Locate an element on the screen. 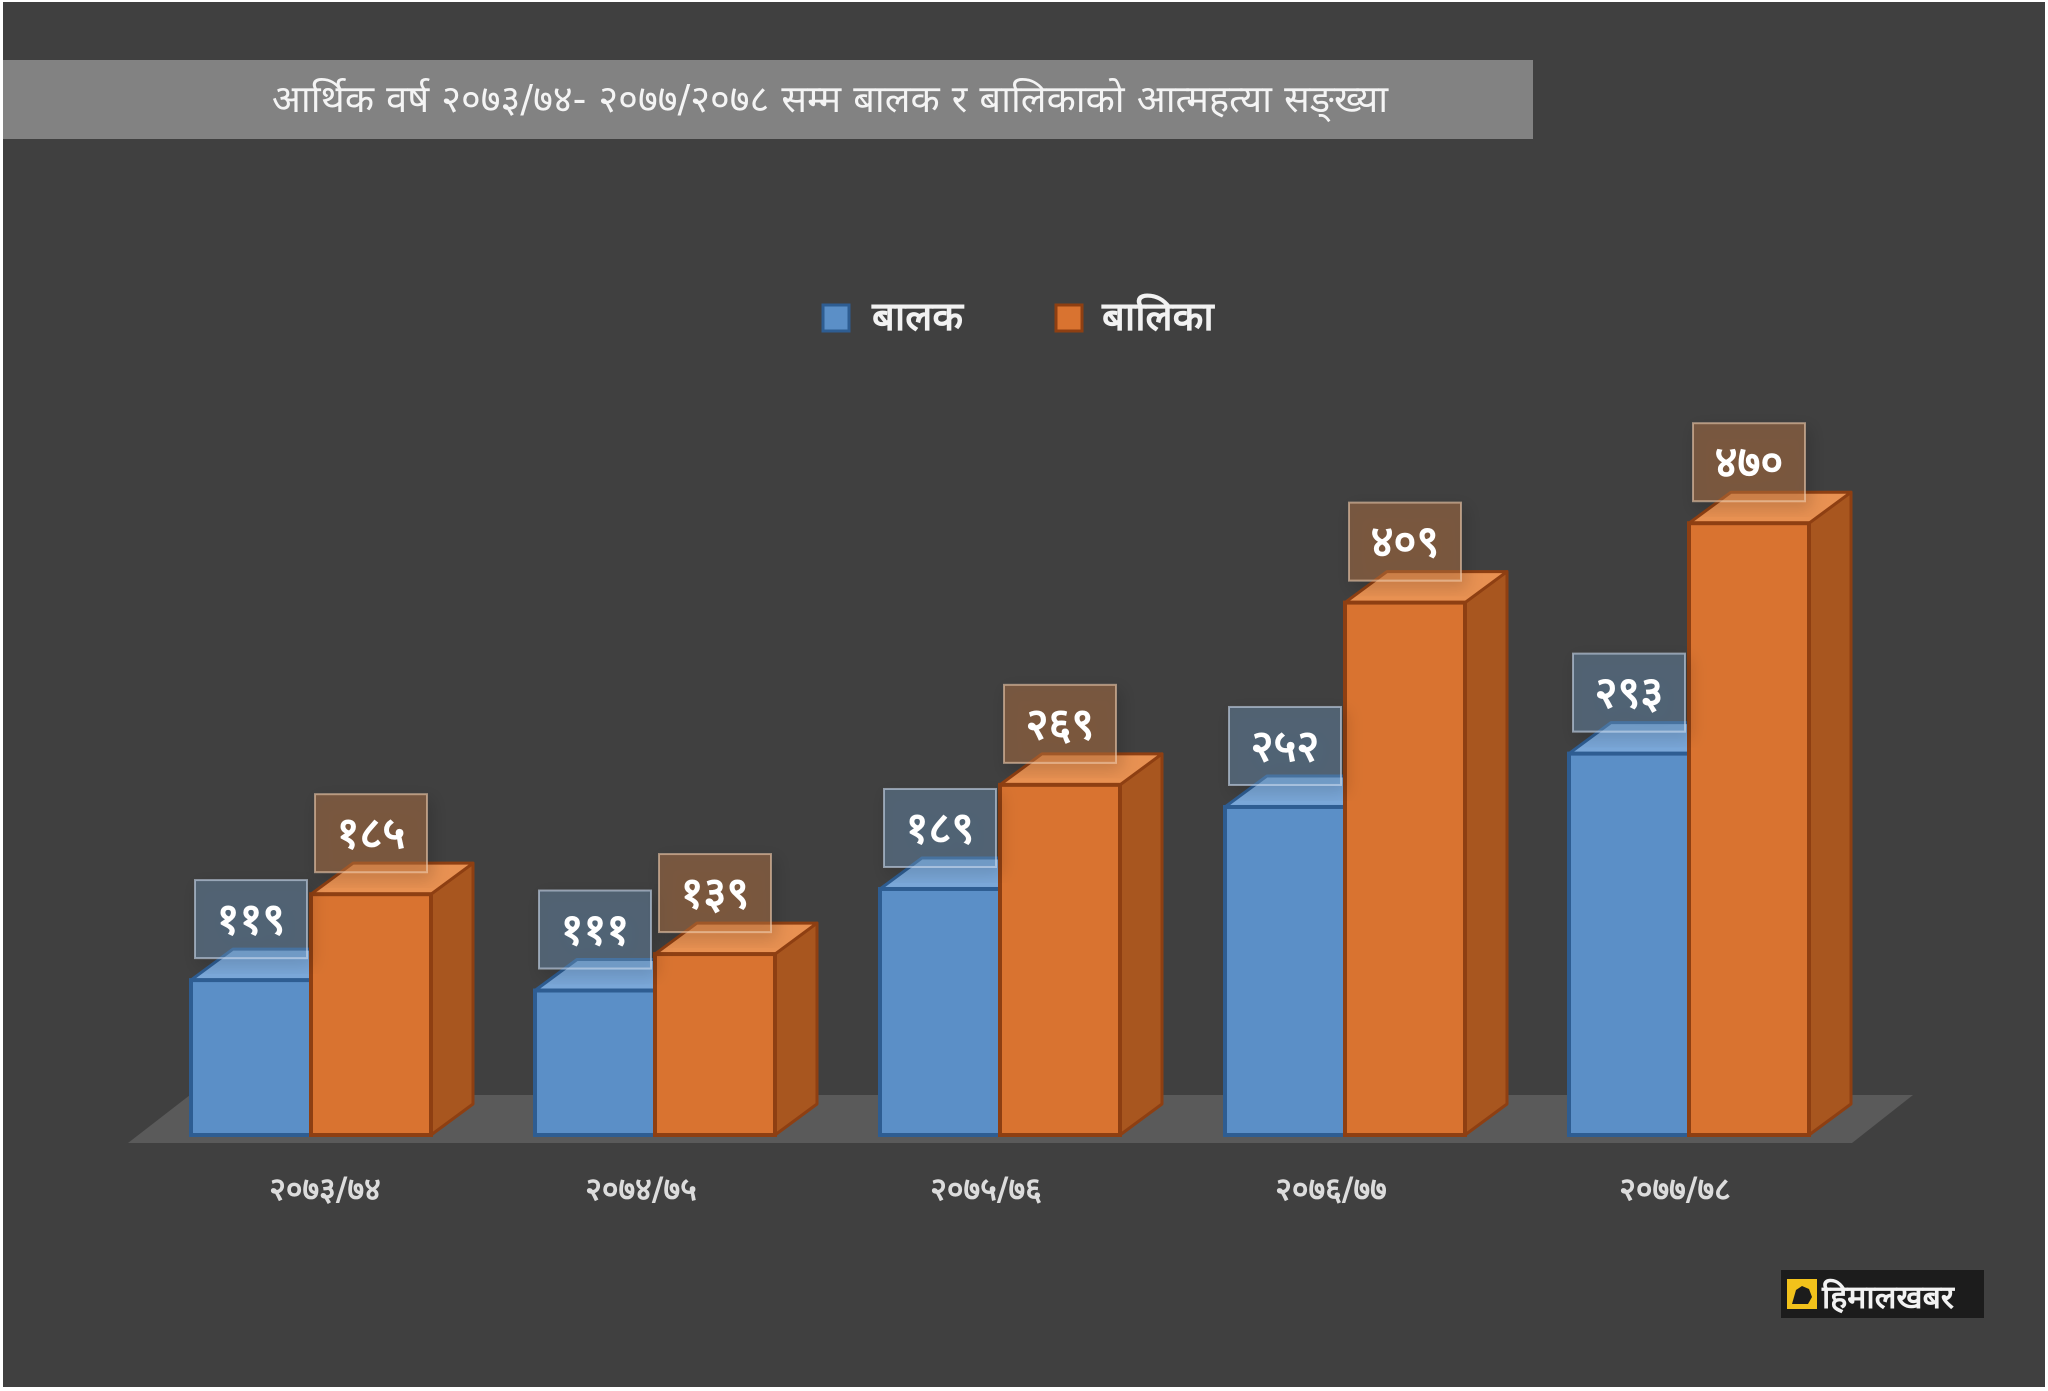 The image size is (2048, 1391). data-label-text-girls-1: १३९ is located at coordinates (715, 893).